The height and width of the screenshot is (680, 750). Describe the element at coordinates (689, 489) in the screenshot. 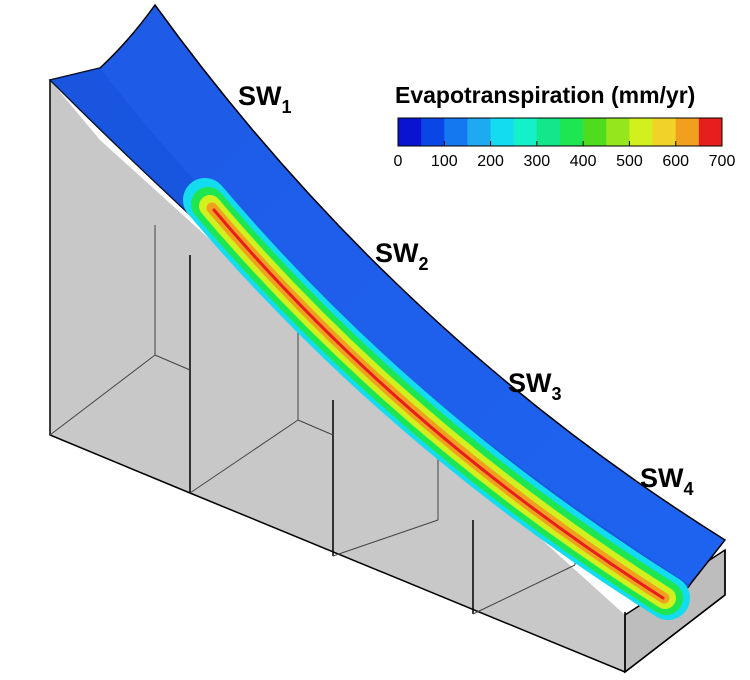

I see `label-sub: 4` at that location.